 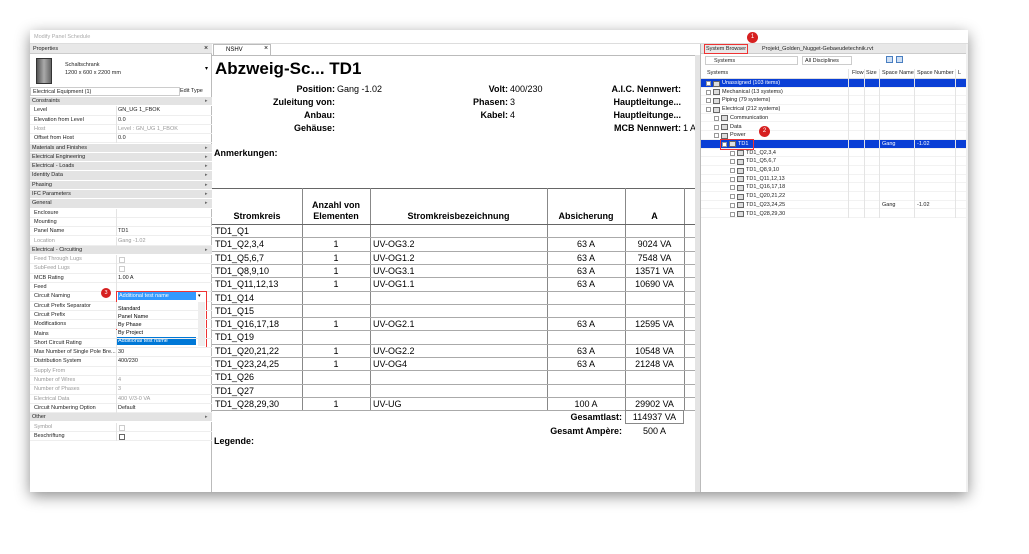 I want to click on dropdown-option: By Project, so click(x=131, y=333).